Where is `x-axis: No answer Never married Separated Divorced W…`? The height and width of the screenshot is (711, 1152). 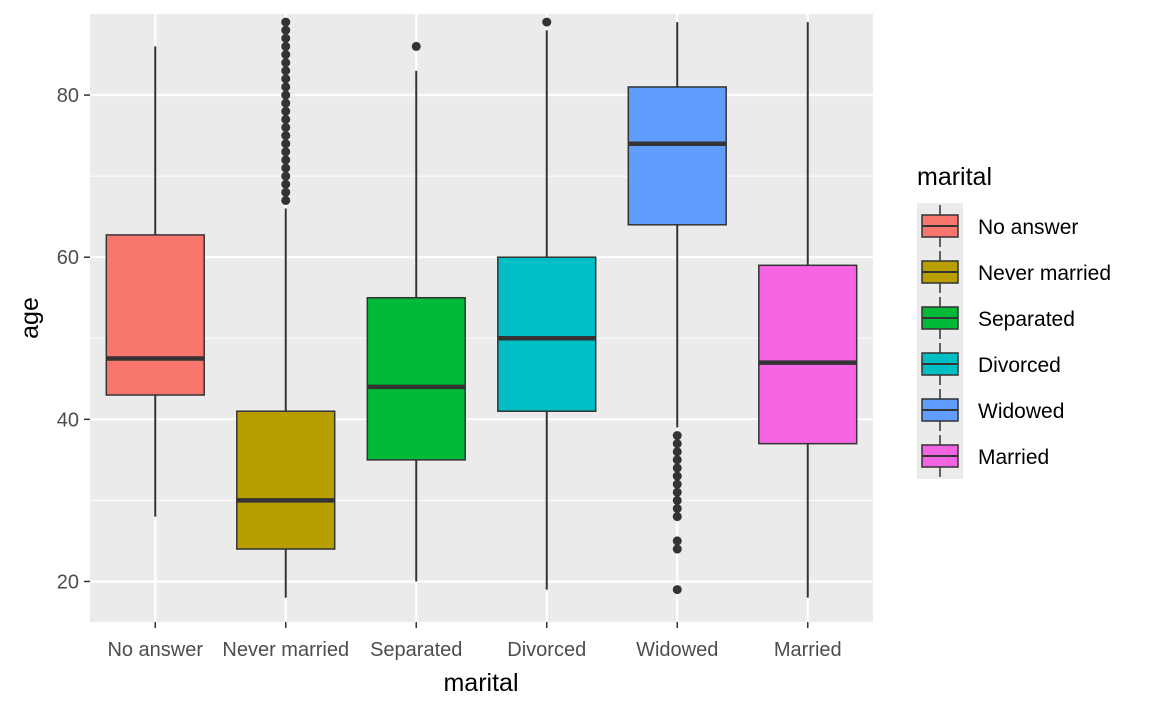
x-axis: No answer Never married Separated Divorced W… is located at coordinates (474, 641).